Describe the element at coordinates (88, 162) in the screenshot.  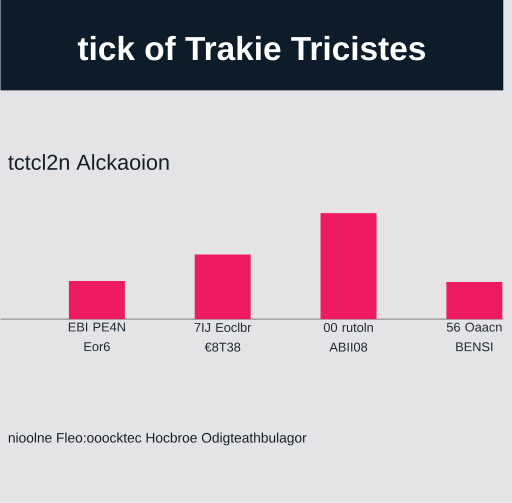
I see `chart-subtitle: tctcl2n Alckaoion` at that location.